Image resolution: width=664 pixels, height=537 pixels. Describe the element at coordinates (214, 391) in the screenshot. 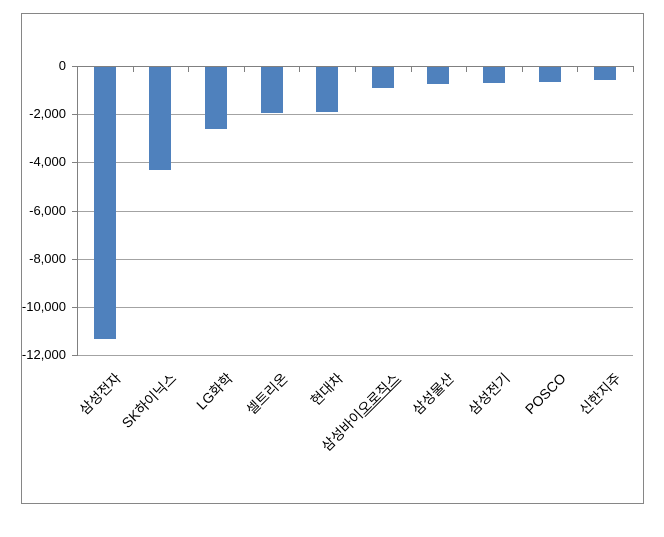

I see `category-label: LG화학` at that location.